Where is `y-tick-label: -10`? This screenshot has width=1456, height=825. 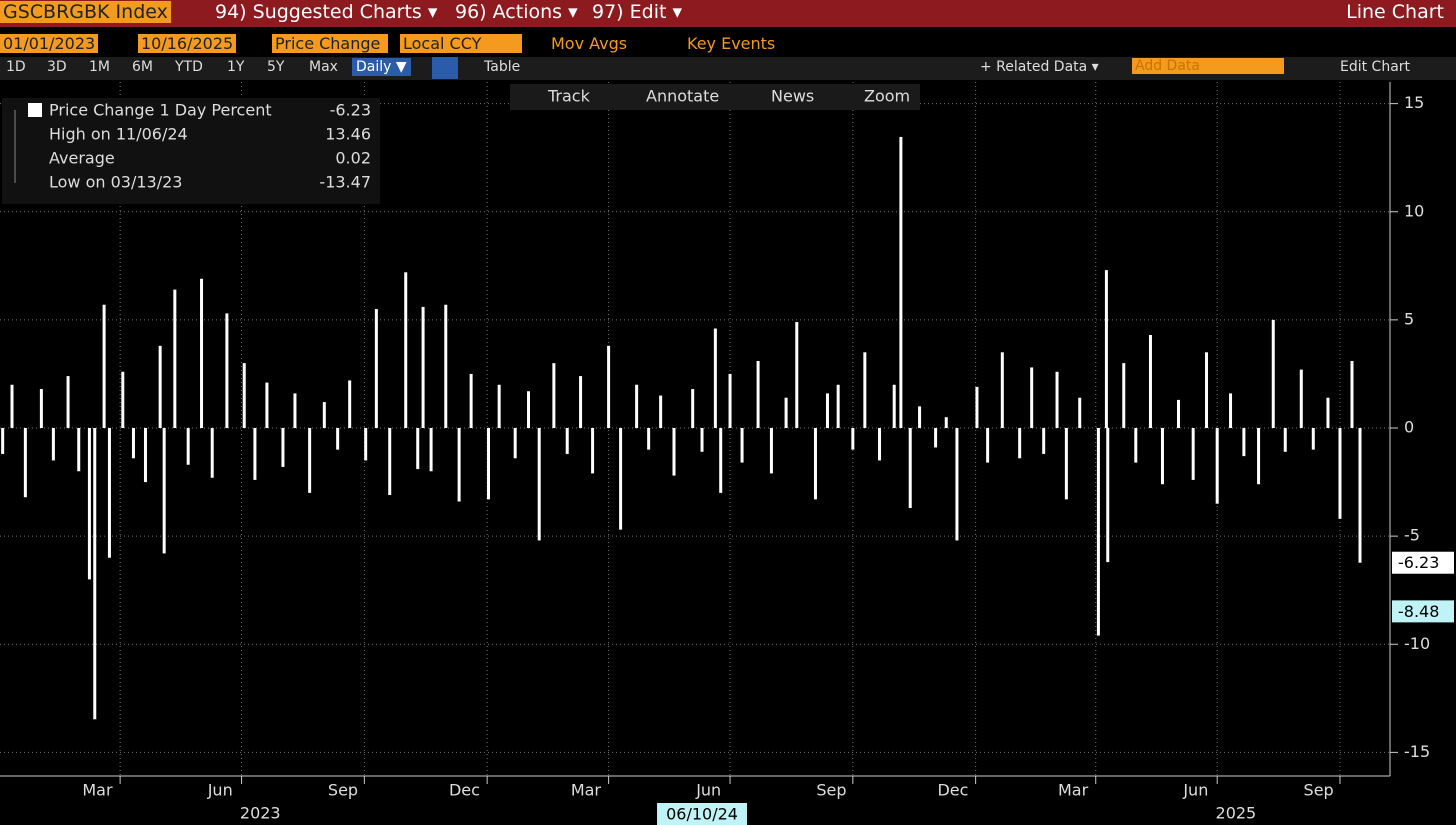
y-tick-label: -10 is located at coordinates (1417, 643).